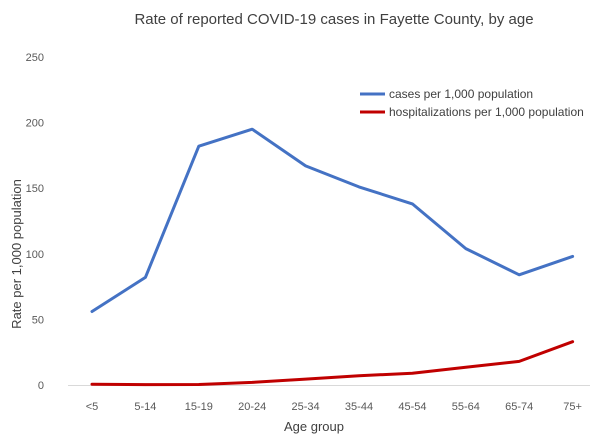 This screenshot has height=447, width=600. I want to click on x-tick-label: 55-64, so click(466, 407).